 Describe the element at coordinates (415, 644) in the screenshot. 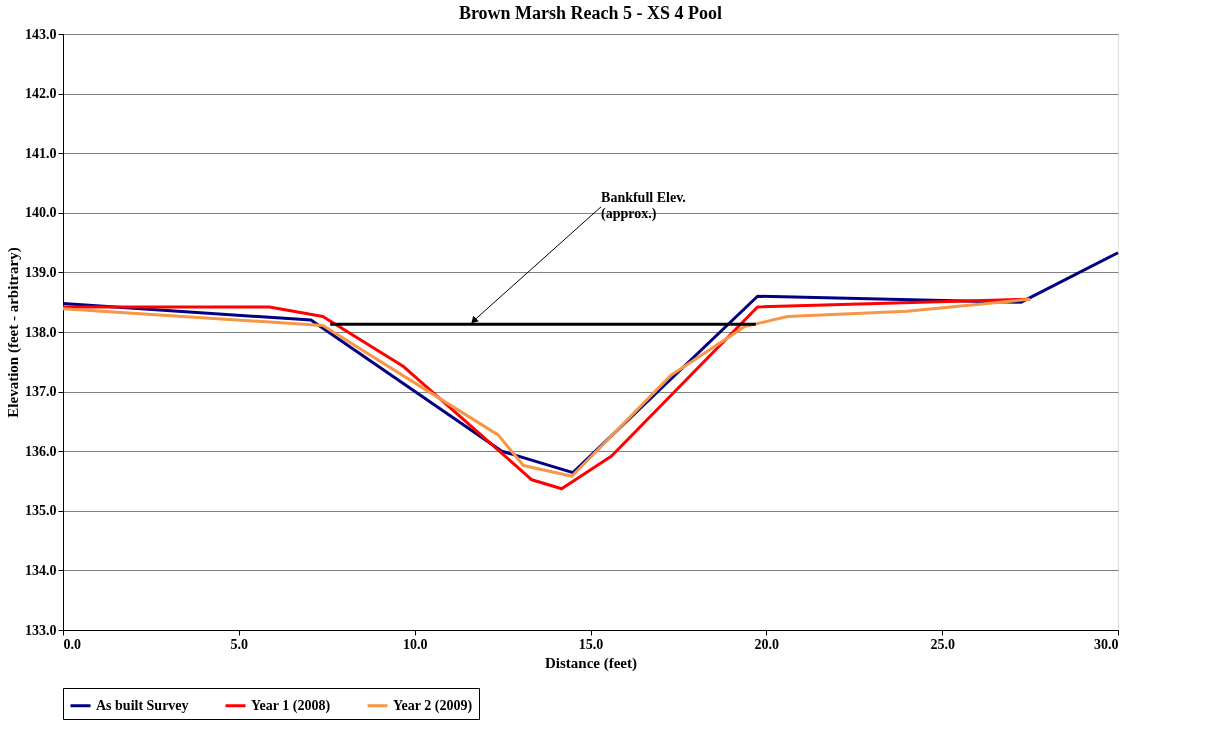

I see `x-tick-label: 10.0` at that location.